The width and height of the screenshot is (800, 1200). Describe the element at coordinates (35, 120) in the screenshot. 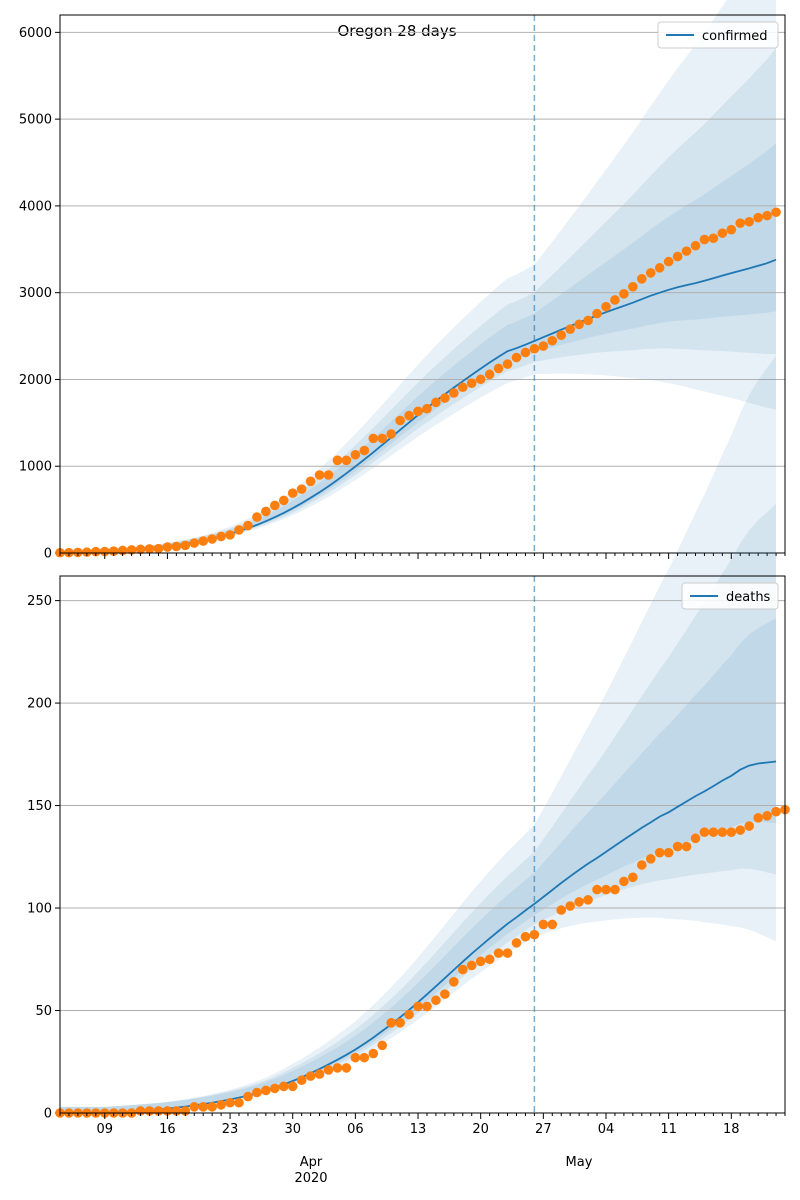

I see `y-tick-label: 5000` at that location.